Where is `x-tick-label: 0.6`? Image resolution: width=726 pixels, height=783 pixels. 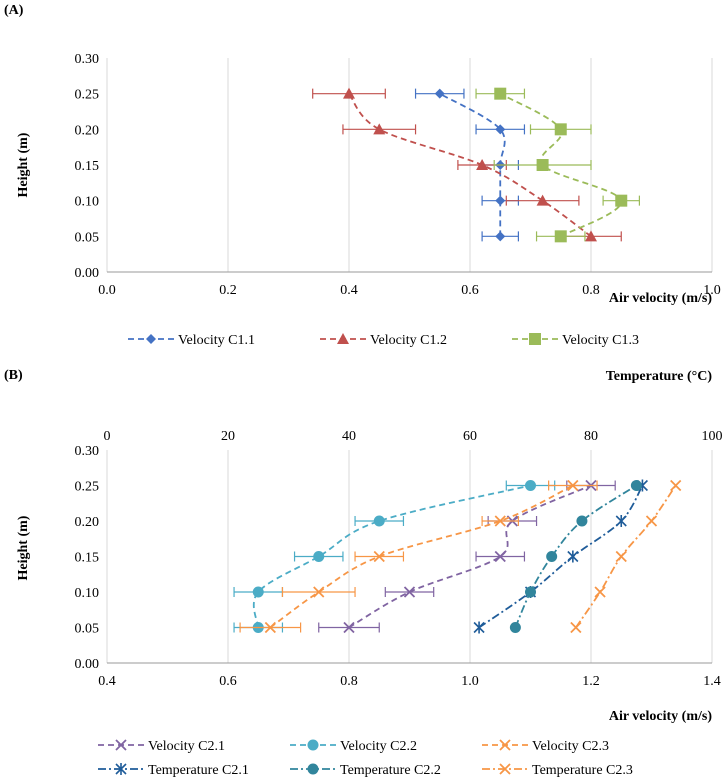
x-tick-label: 0.6 is located at coordinates (228, 681).